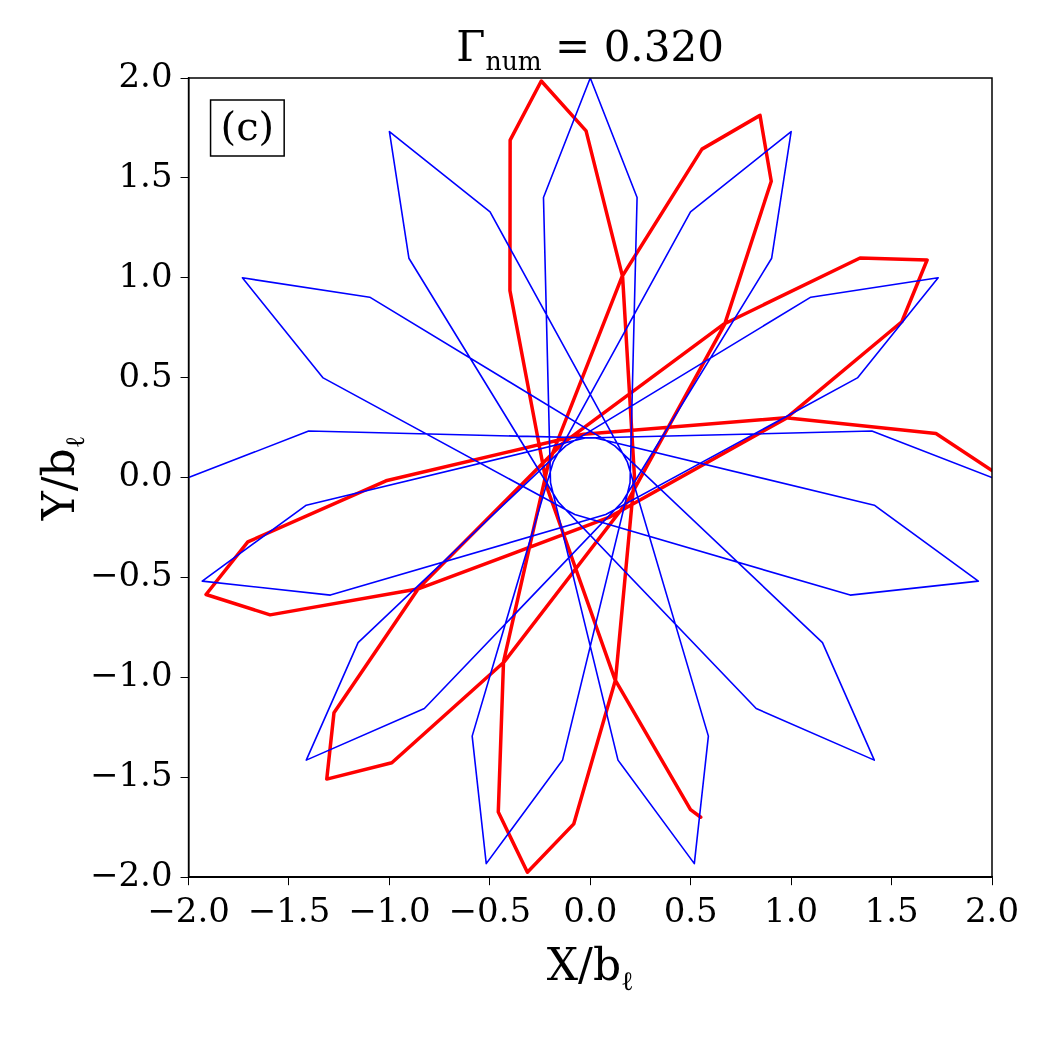 Image resolution: width=1050 pixels, height=1050 pixels. What do you see at coordinates (490, 910) in the screenshot?
I see `x-tick-label: −0.5` at bounding box center [490, 910].